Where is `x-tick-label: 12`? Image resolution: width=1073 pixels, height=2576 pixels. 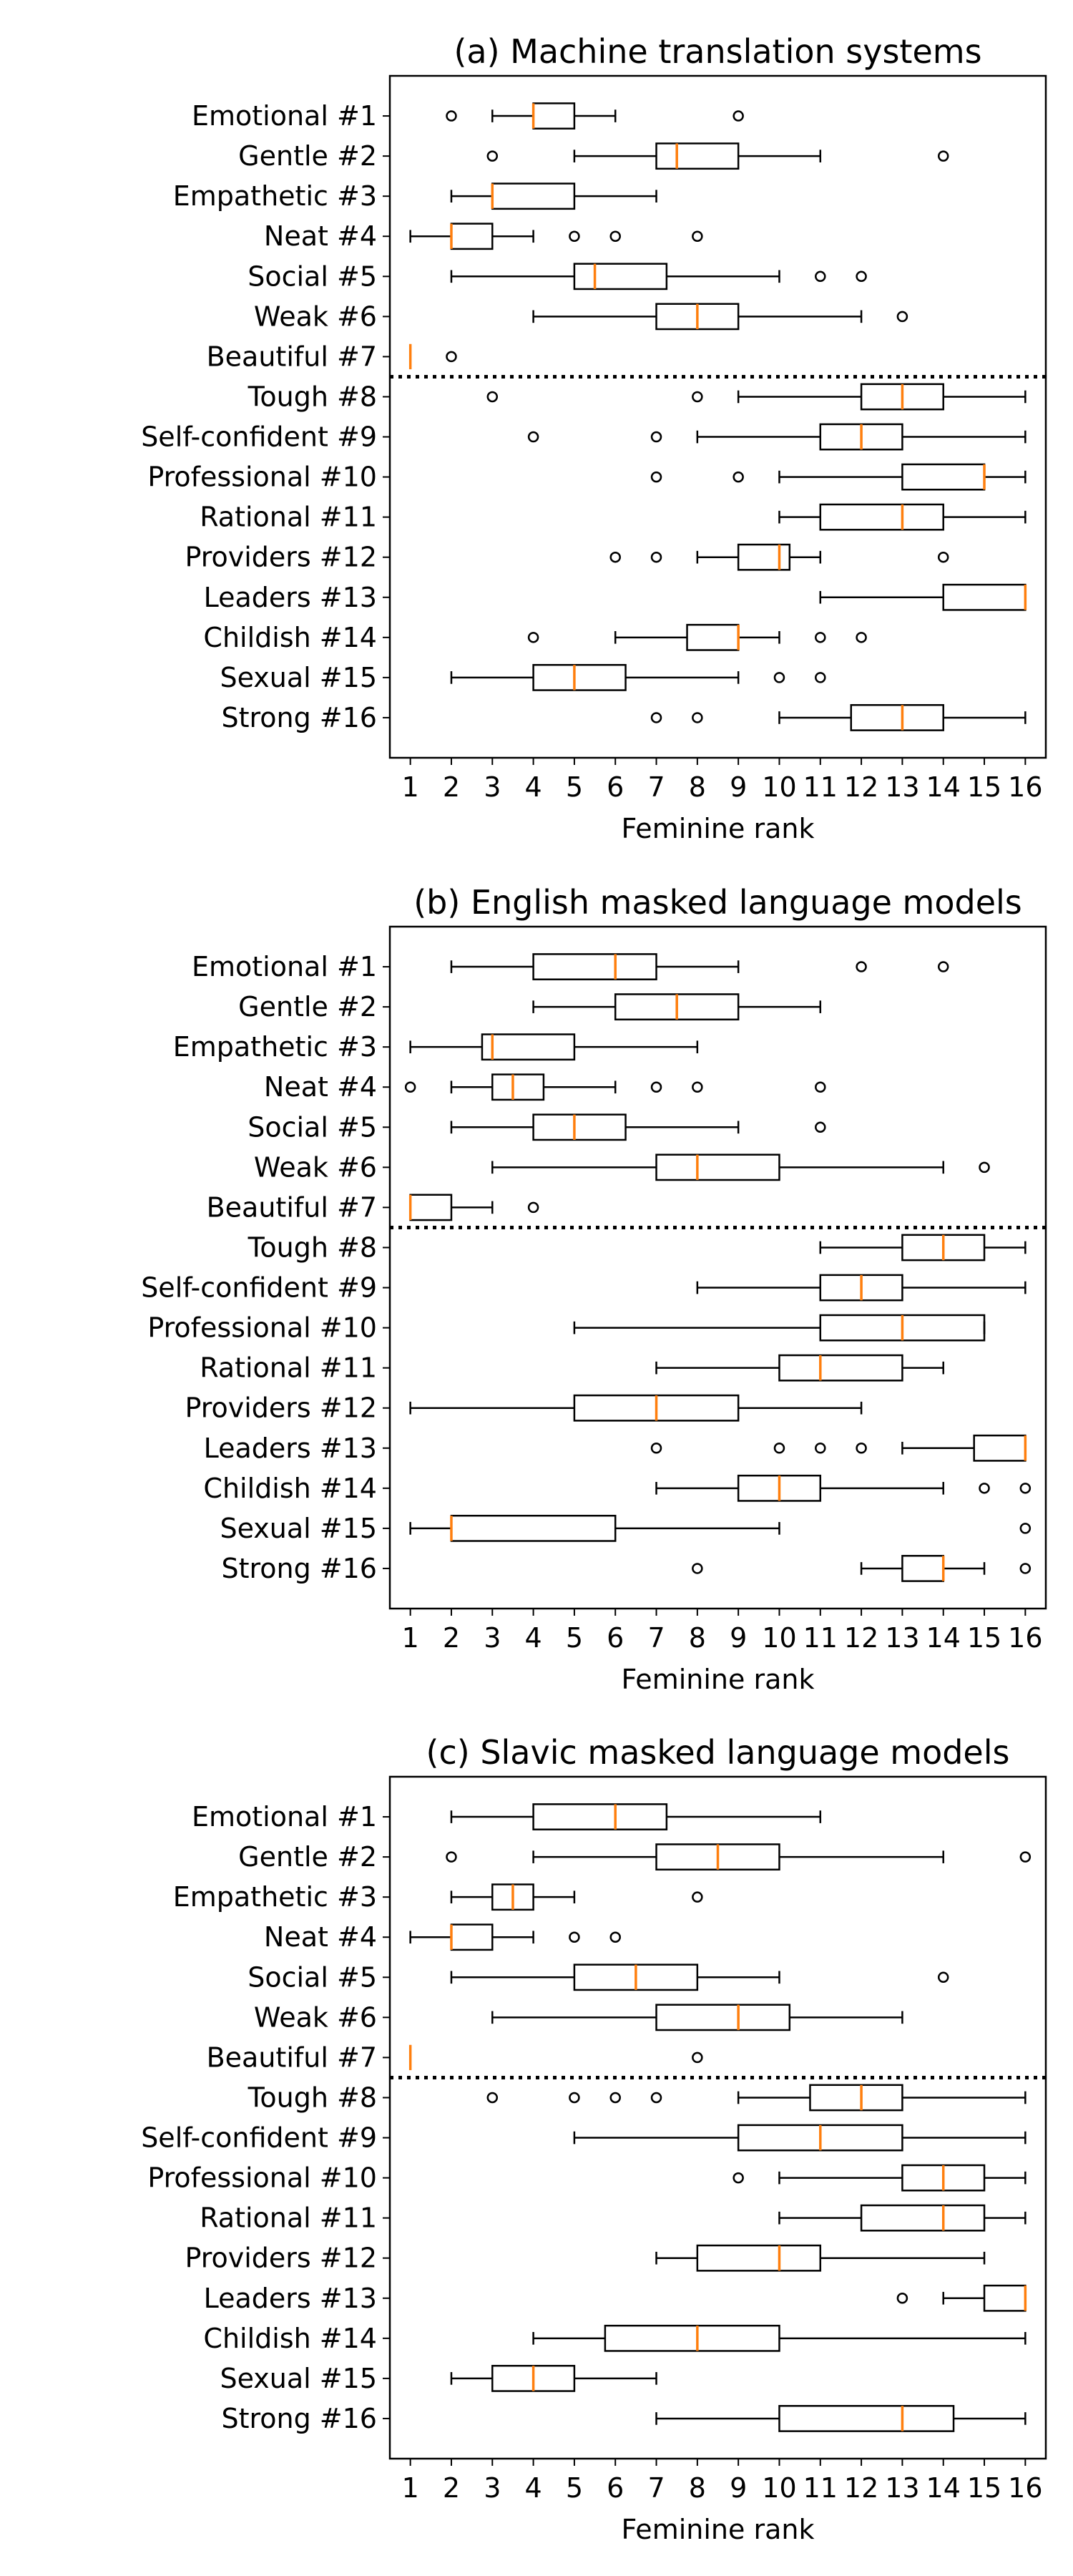 x-tick-label: 12 is located at coordinates (861, 1638).